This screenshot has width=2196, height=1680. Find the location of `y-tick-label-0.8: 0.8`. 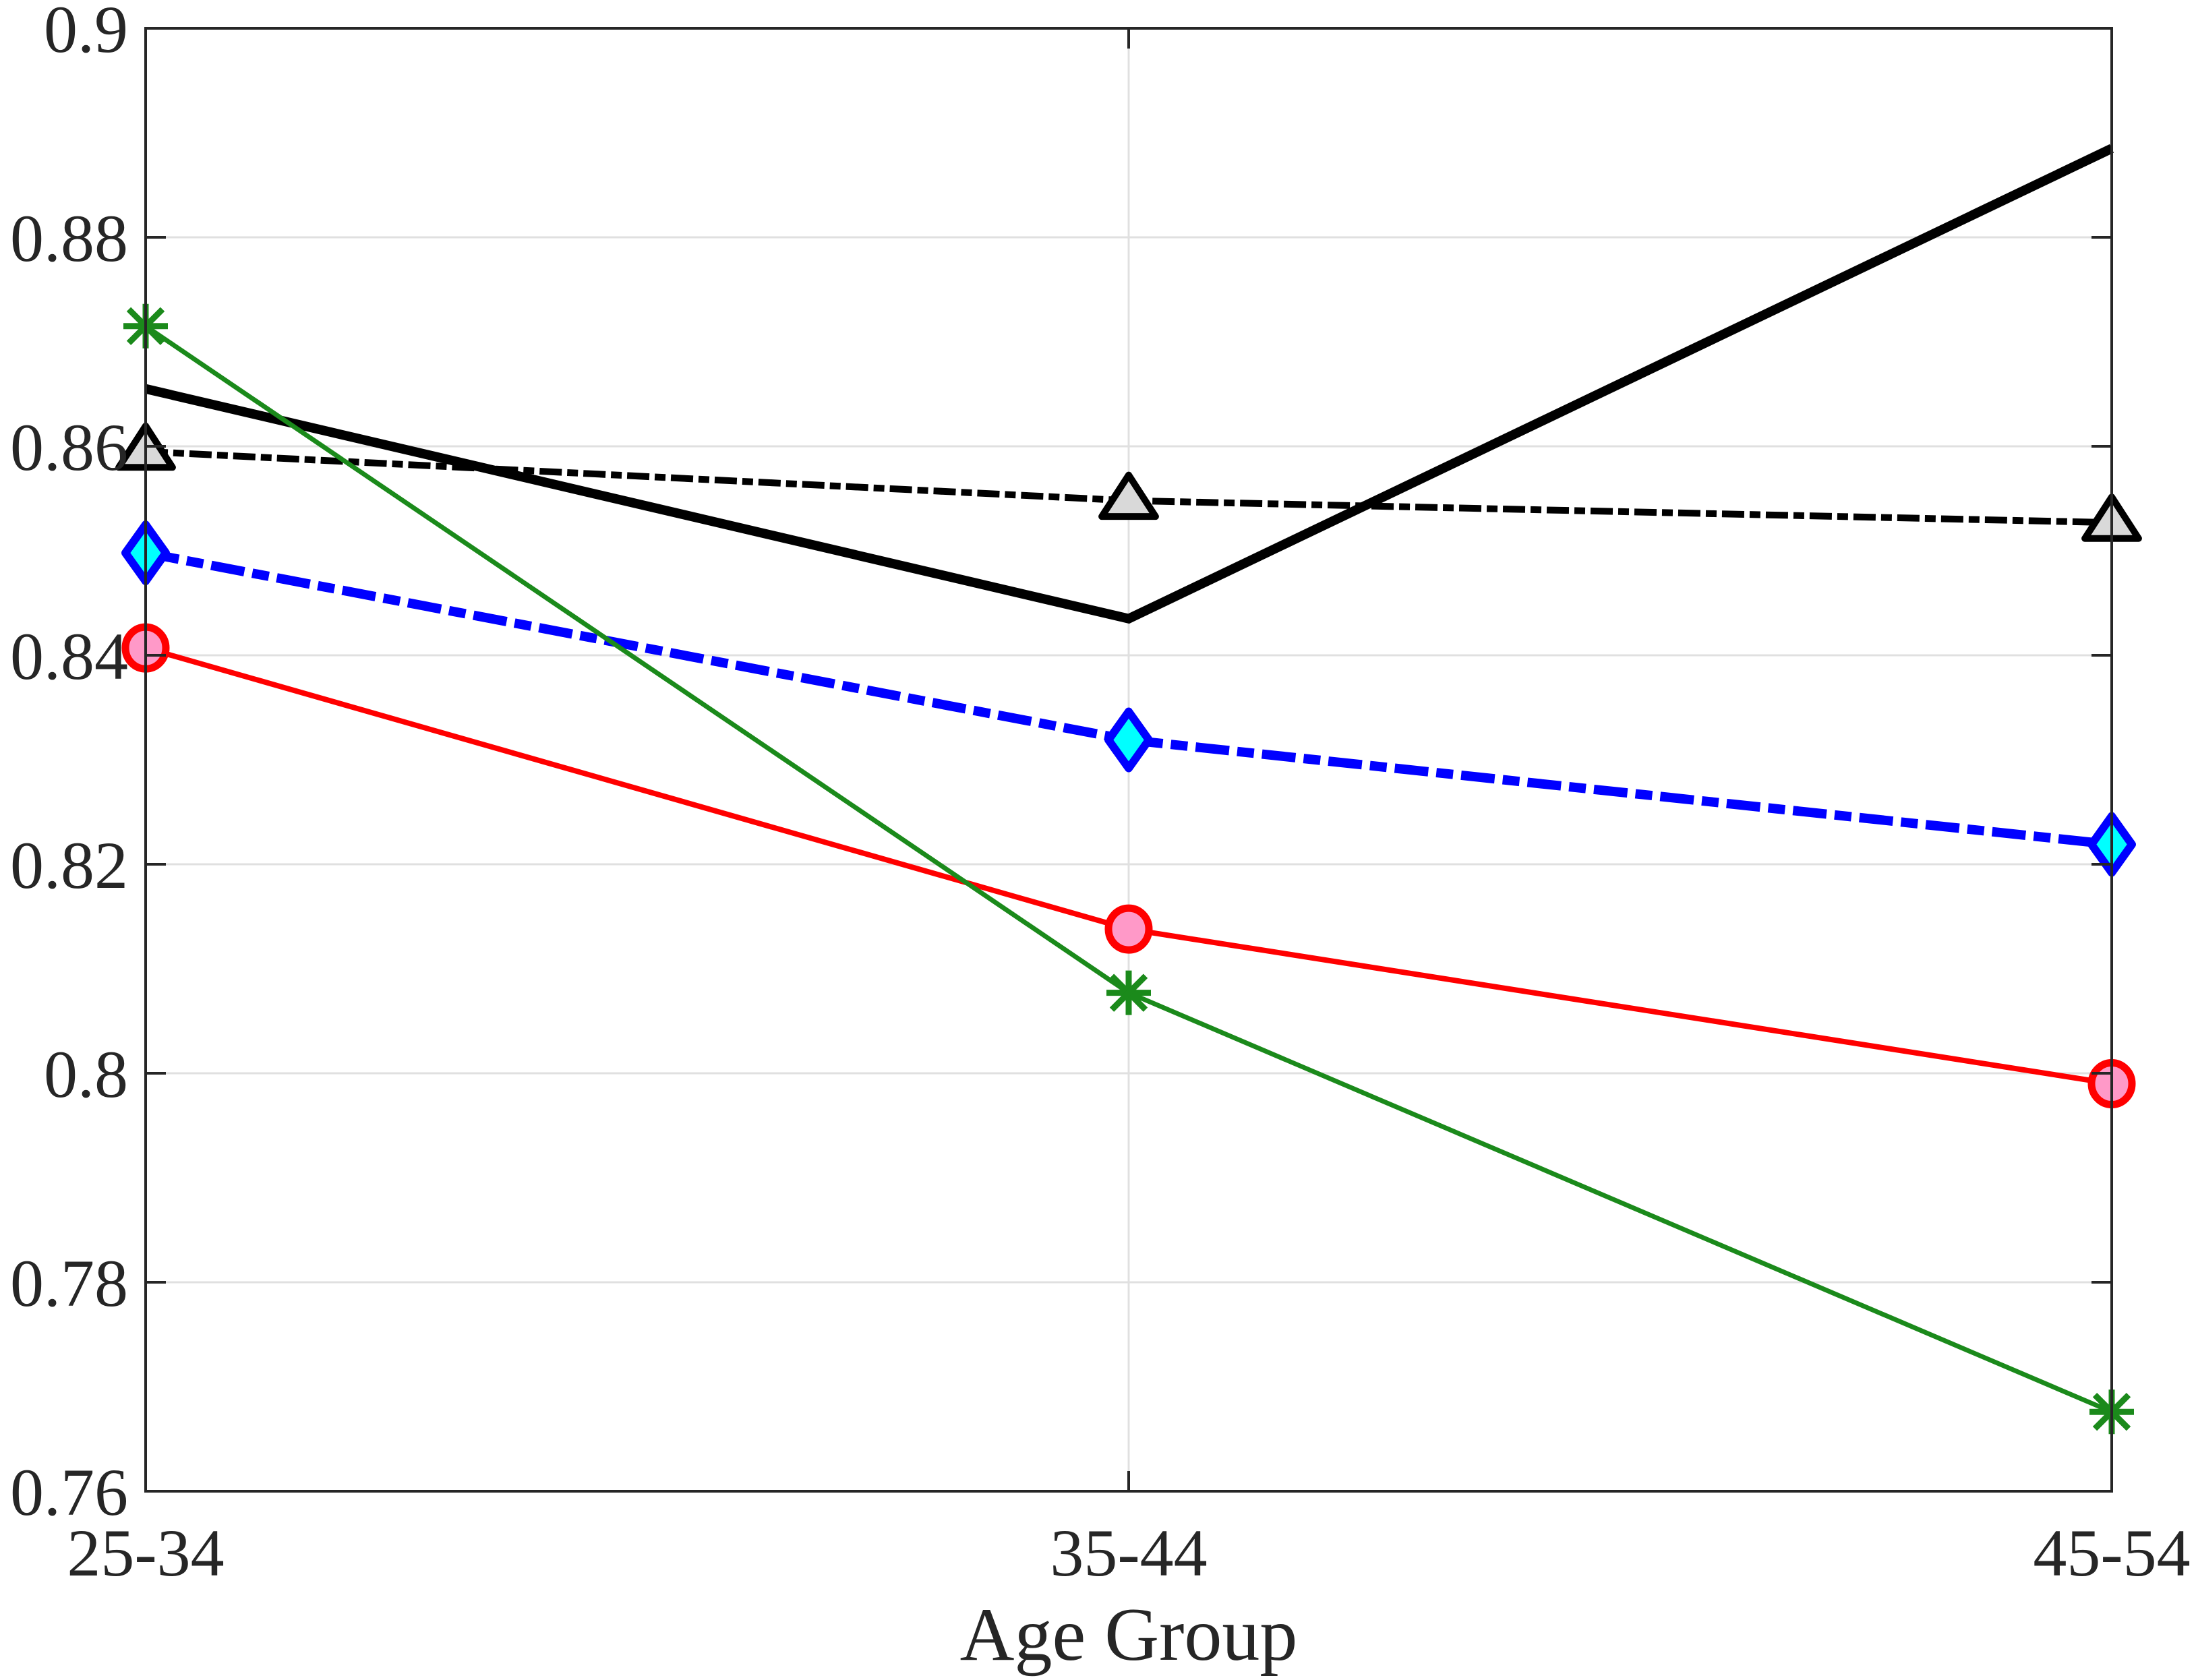

y-tick-label-0.8: 0.8 is located at coordinates (86, 1074).